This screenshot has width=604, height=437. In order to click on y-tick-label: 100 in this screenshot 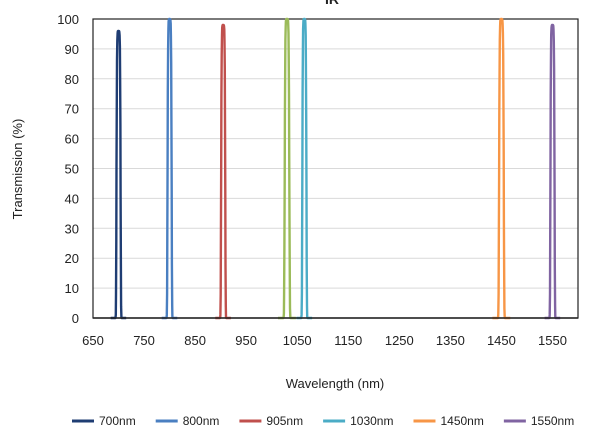, I will do `click(68, 19)`.